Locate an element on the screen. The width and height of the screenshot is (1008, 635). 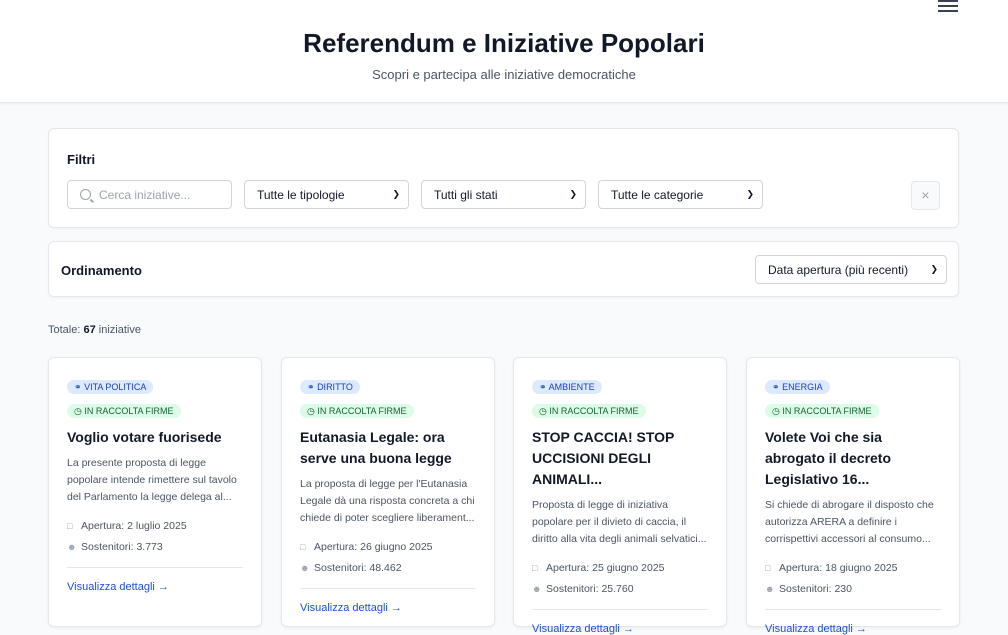
search-icon is located at coordinates (85, 194).